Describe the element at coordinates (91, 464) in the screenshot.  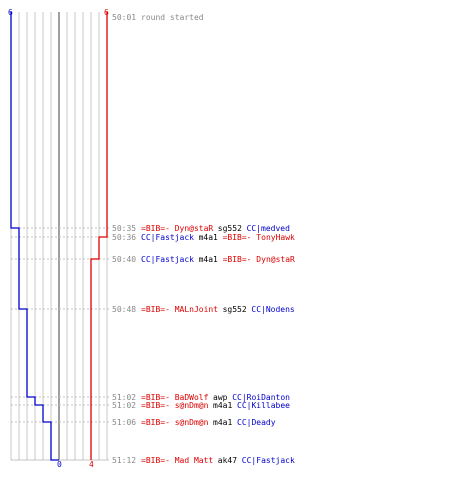
I see `bib-end-count: 4` at that location.